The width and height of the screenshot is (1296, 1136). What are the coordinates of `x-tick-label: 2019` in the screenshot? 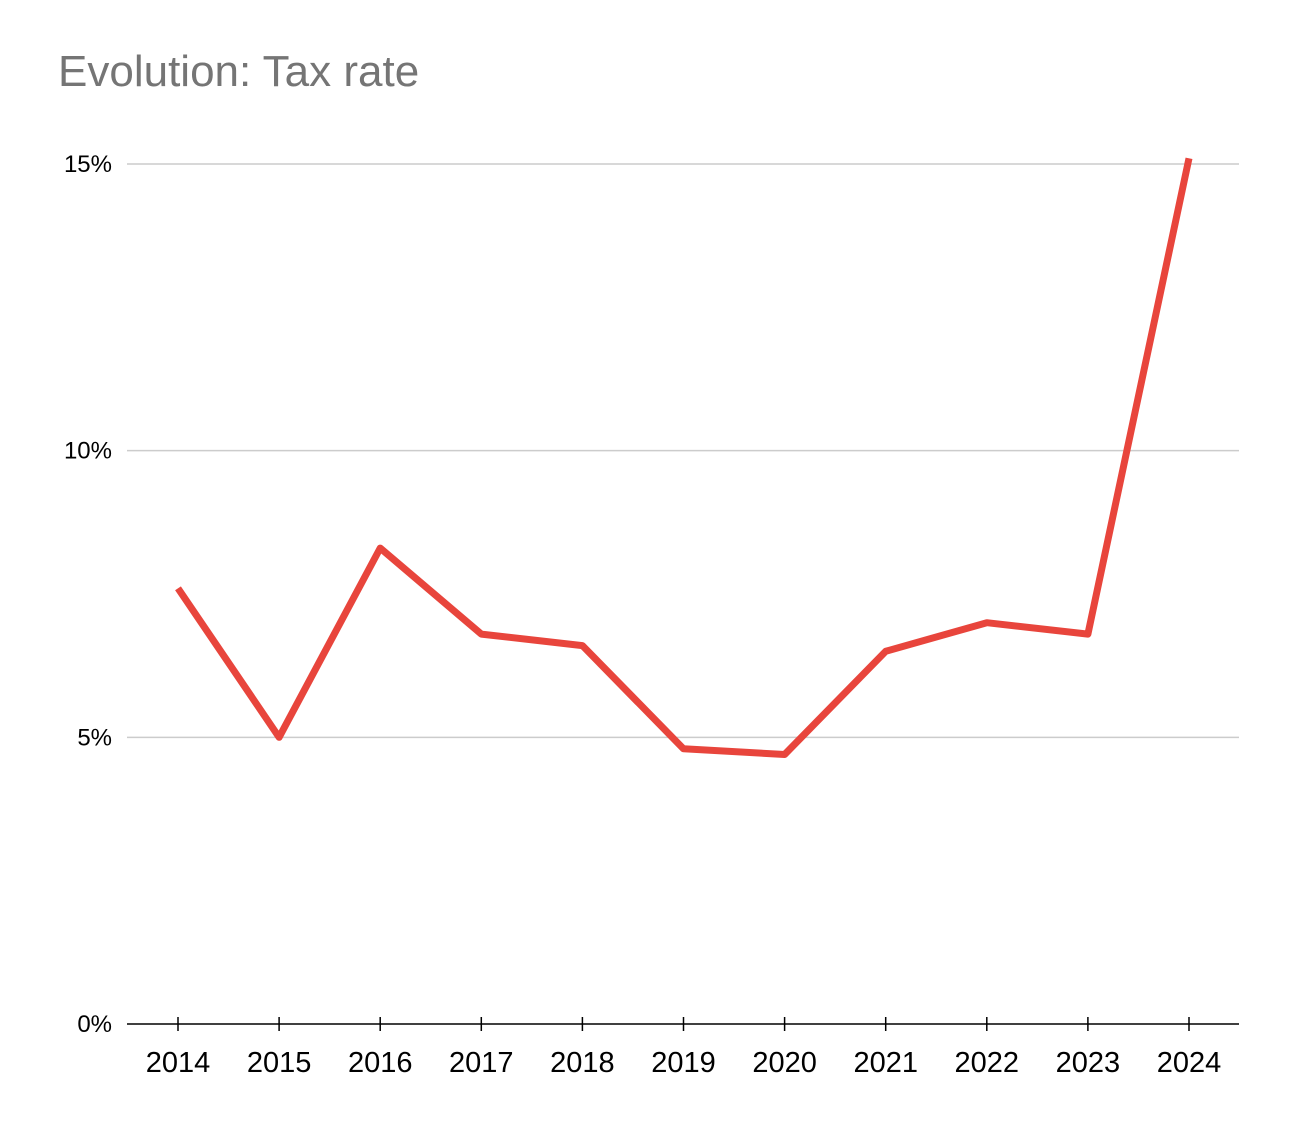 It's located at (683, 1063).